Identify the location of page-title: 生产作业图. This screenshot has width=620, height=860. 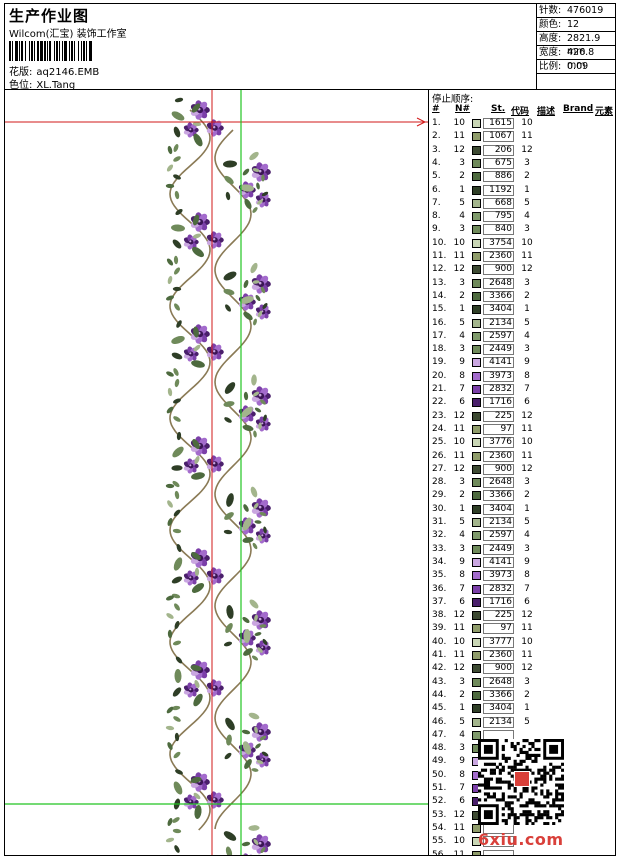
(49, 16).